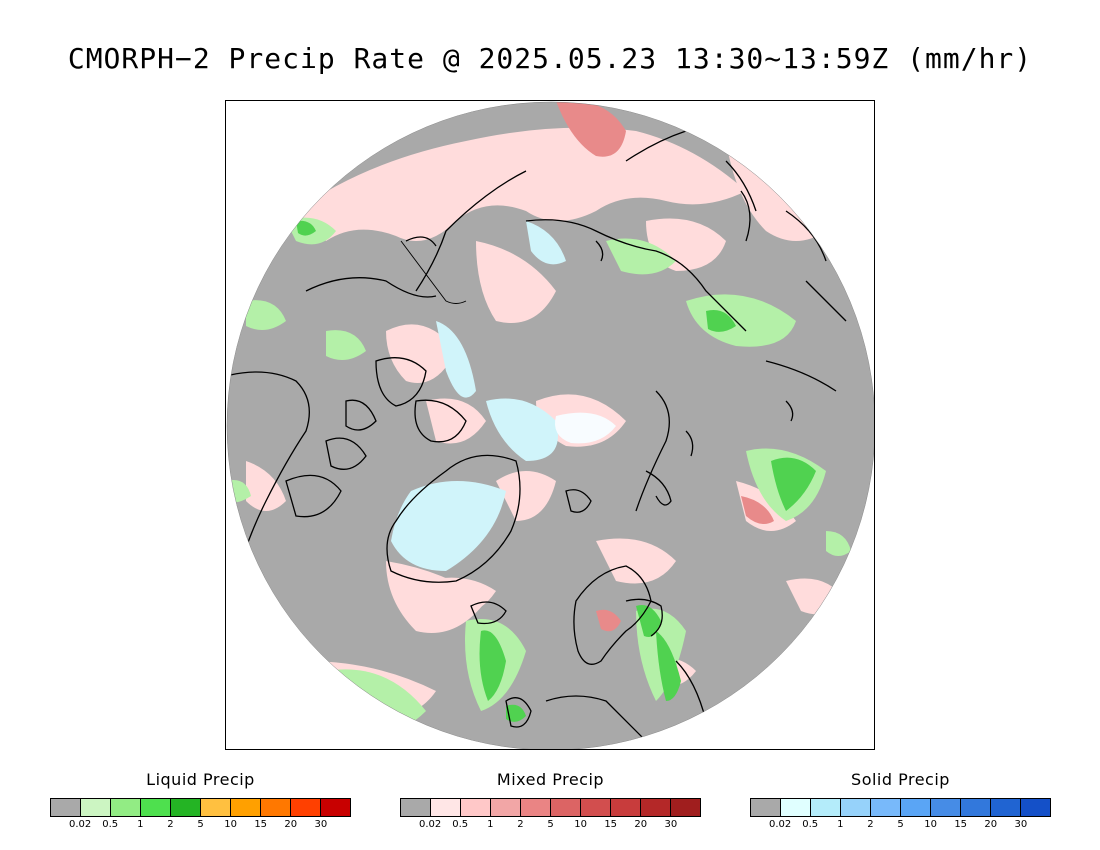 This screenshot has width=1100, height=850. I want to click on legend-title-mixed: Mixed Precip, so click(550, 779).